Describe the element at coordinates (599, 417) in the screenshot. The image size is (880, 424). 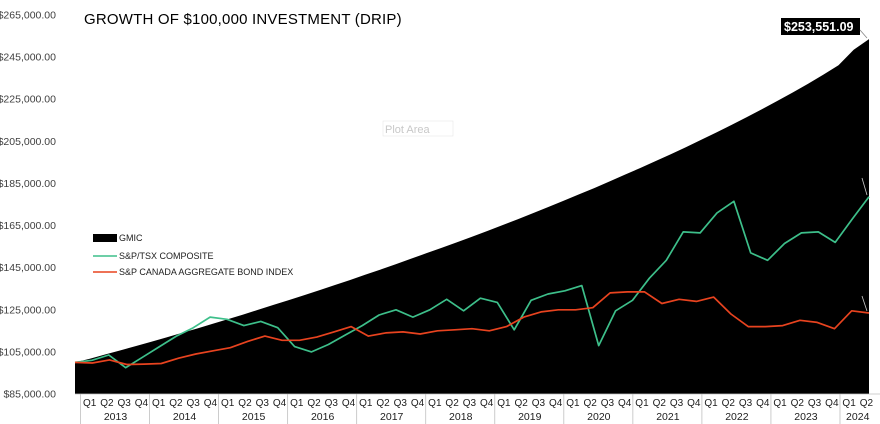
I see `year-label: 2020` at that location.